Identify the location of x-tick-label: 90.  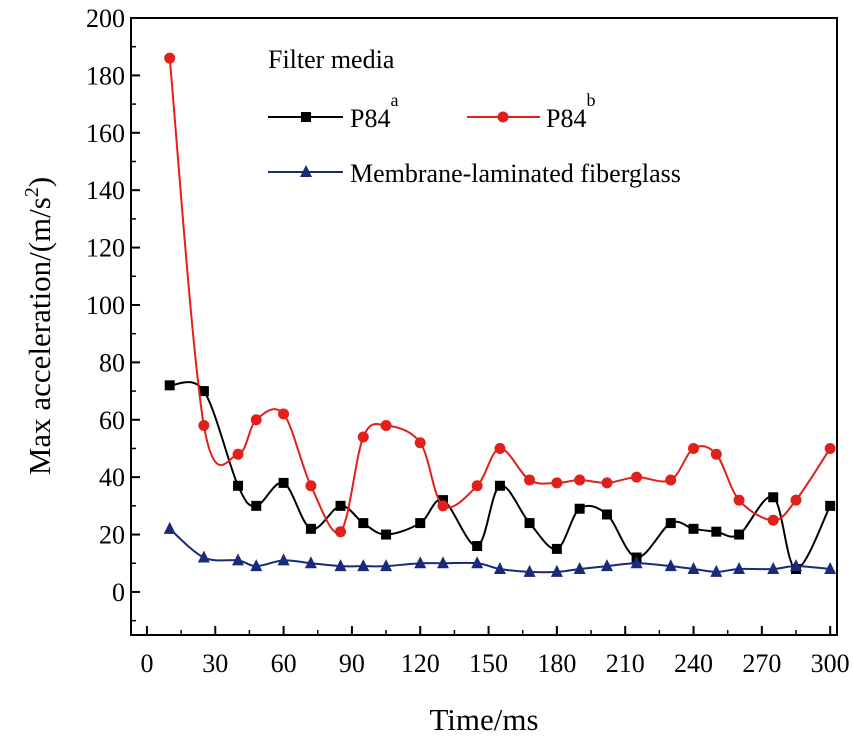
(352, 663).